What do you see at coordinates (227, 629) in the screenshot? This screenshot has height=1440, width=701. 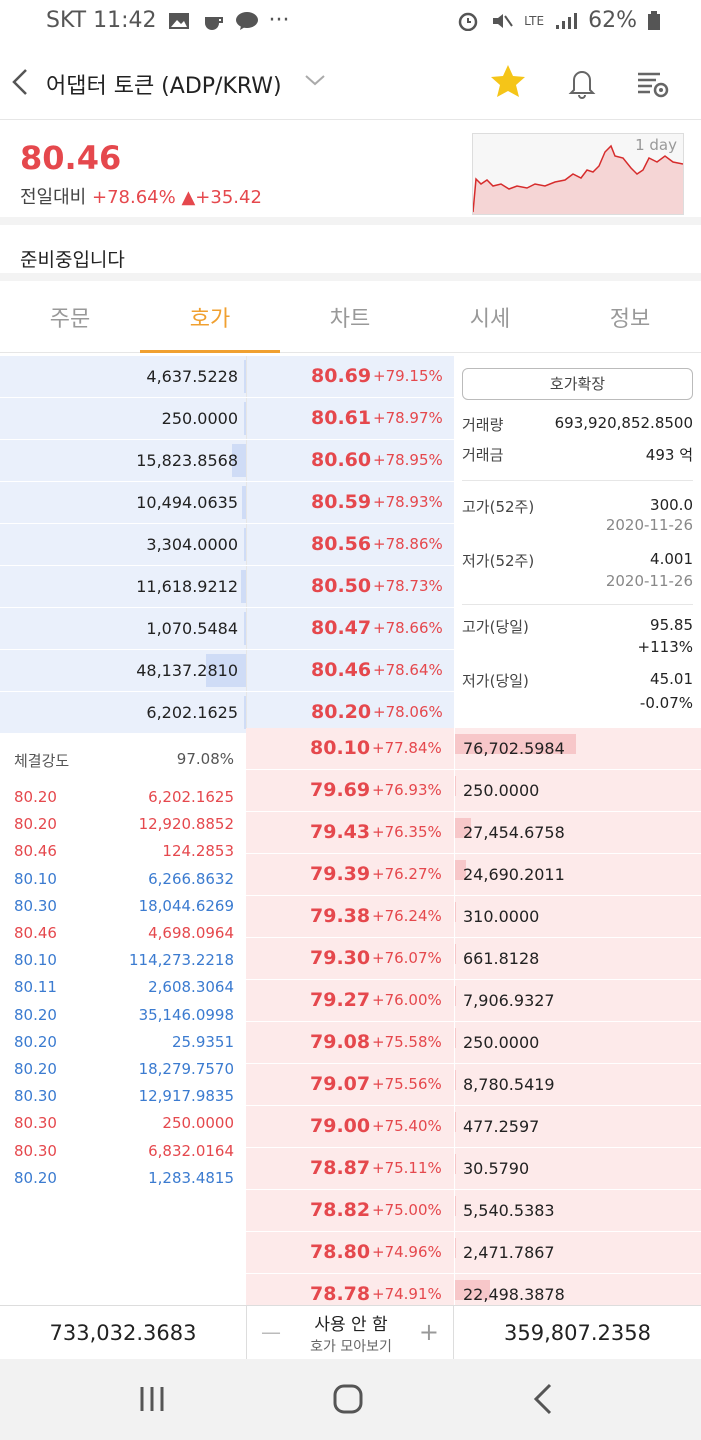 I see `ask-row: 1,070.5484 80.47 +78.66%` at bounding box center [227, 629].